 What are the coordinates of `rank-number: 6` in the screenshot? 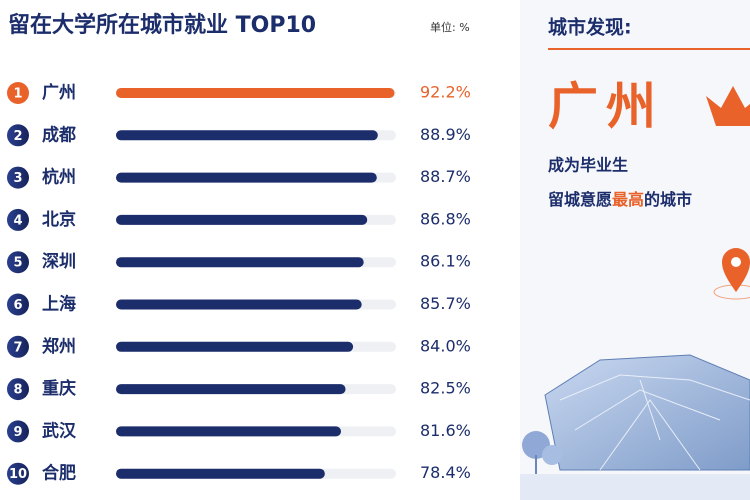 It's located at (17, 305).